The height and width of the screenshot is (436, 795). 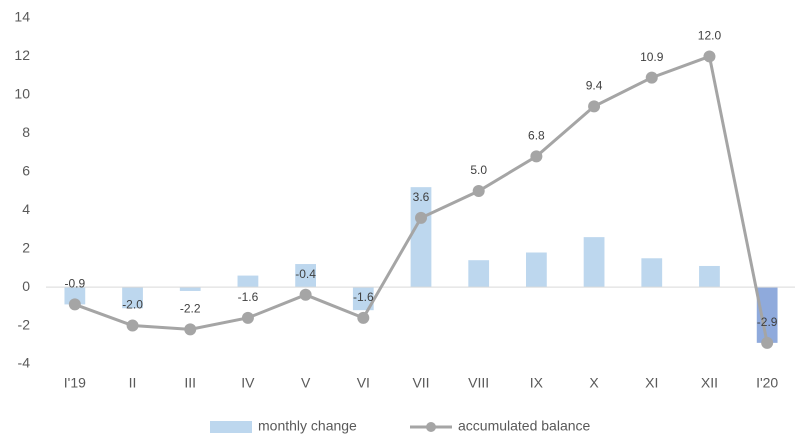 What do you see at coordinates (26, 286) in the screenshot?
I see `y-tick-label: 0` at bounding box center [26, 286].